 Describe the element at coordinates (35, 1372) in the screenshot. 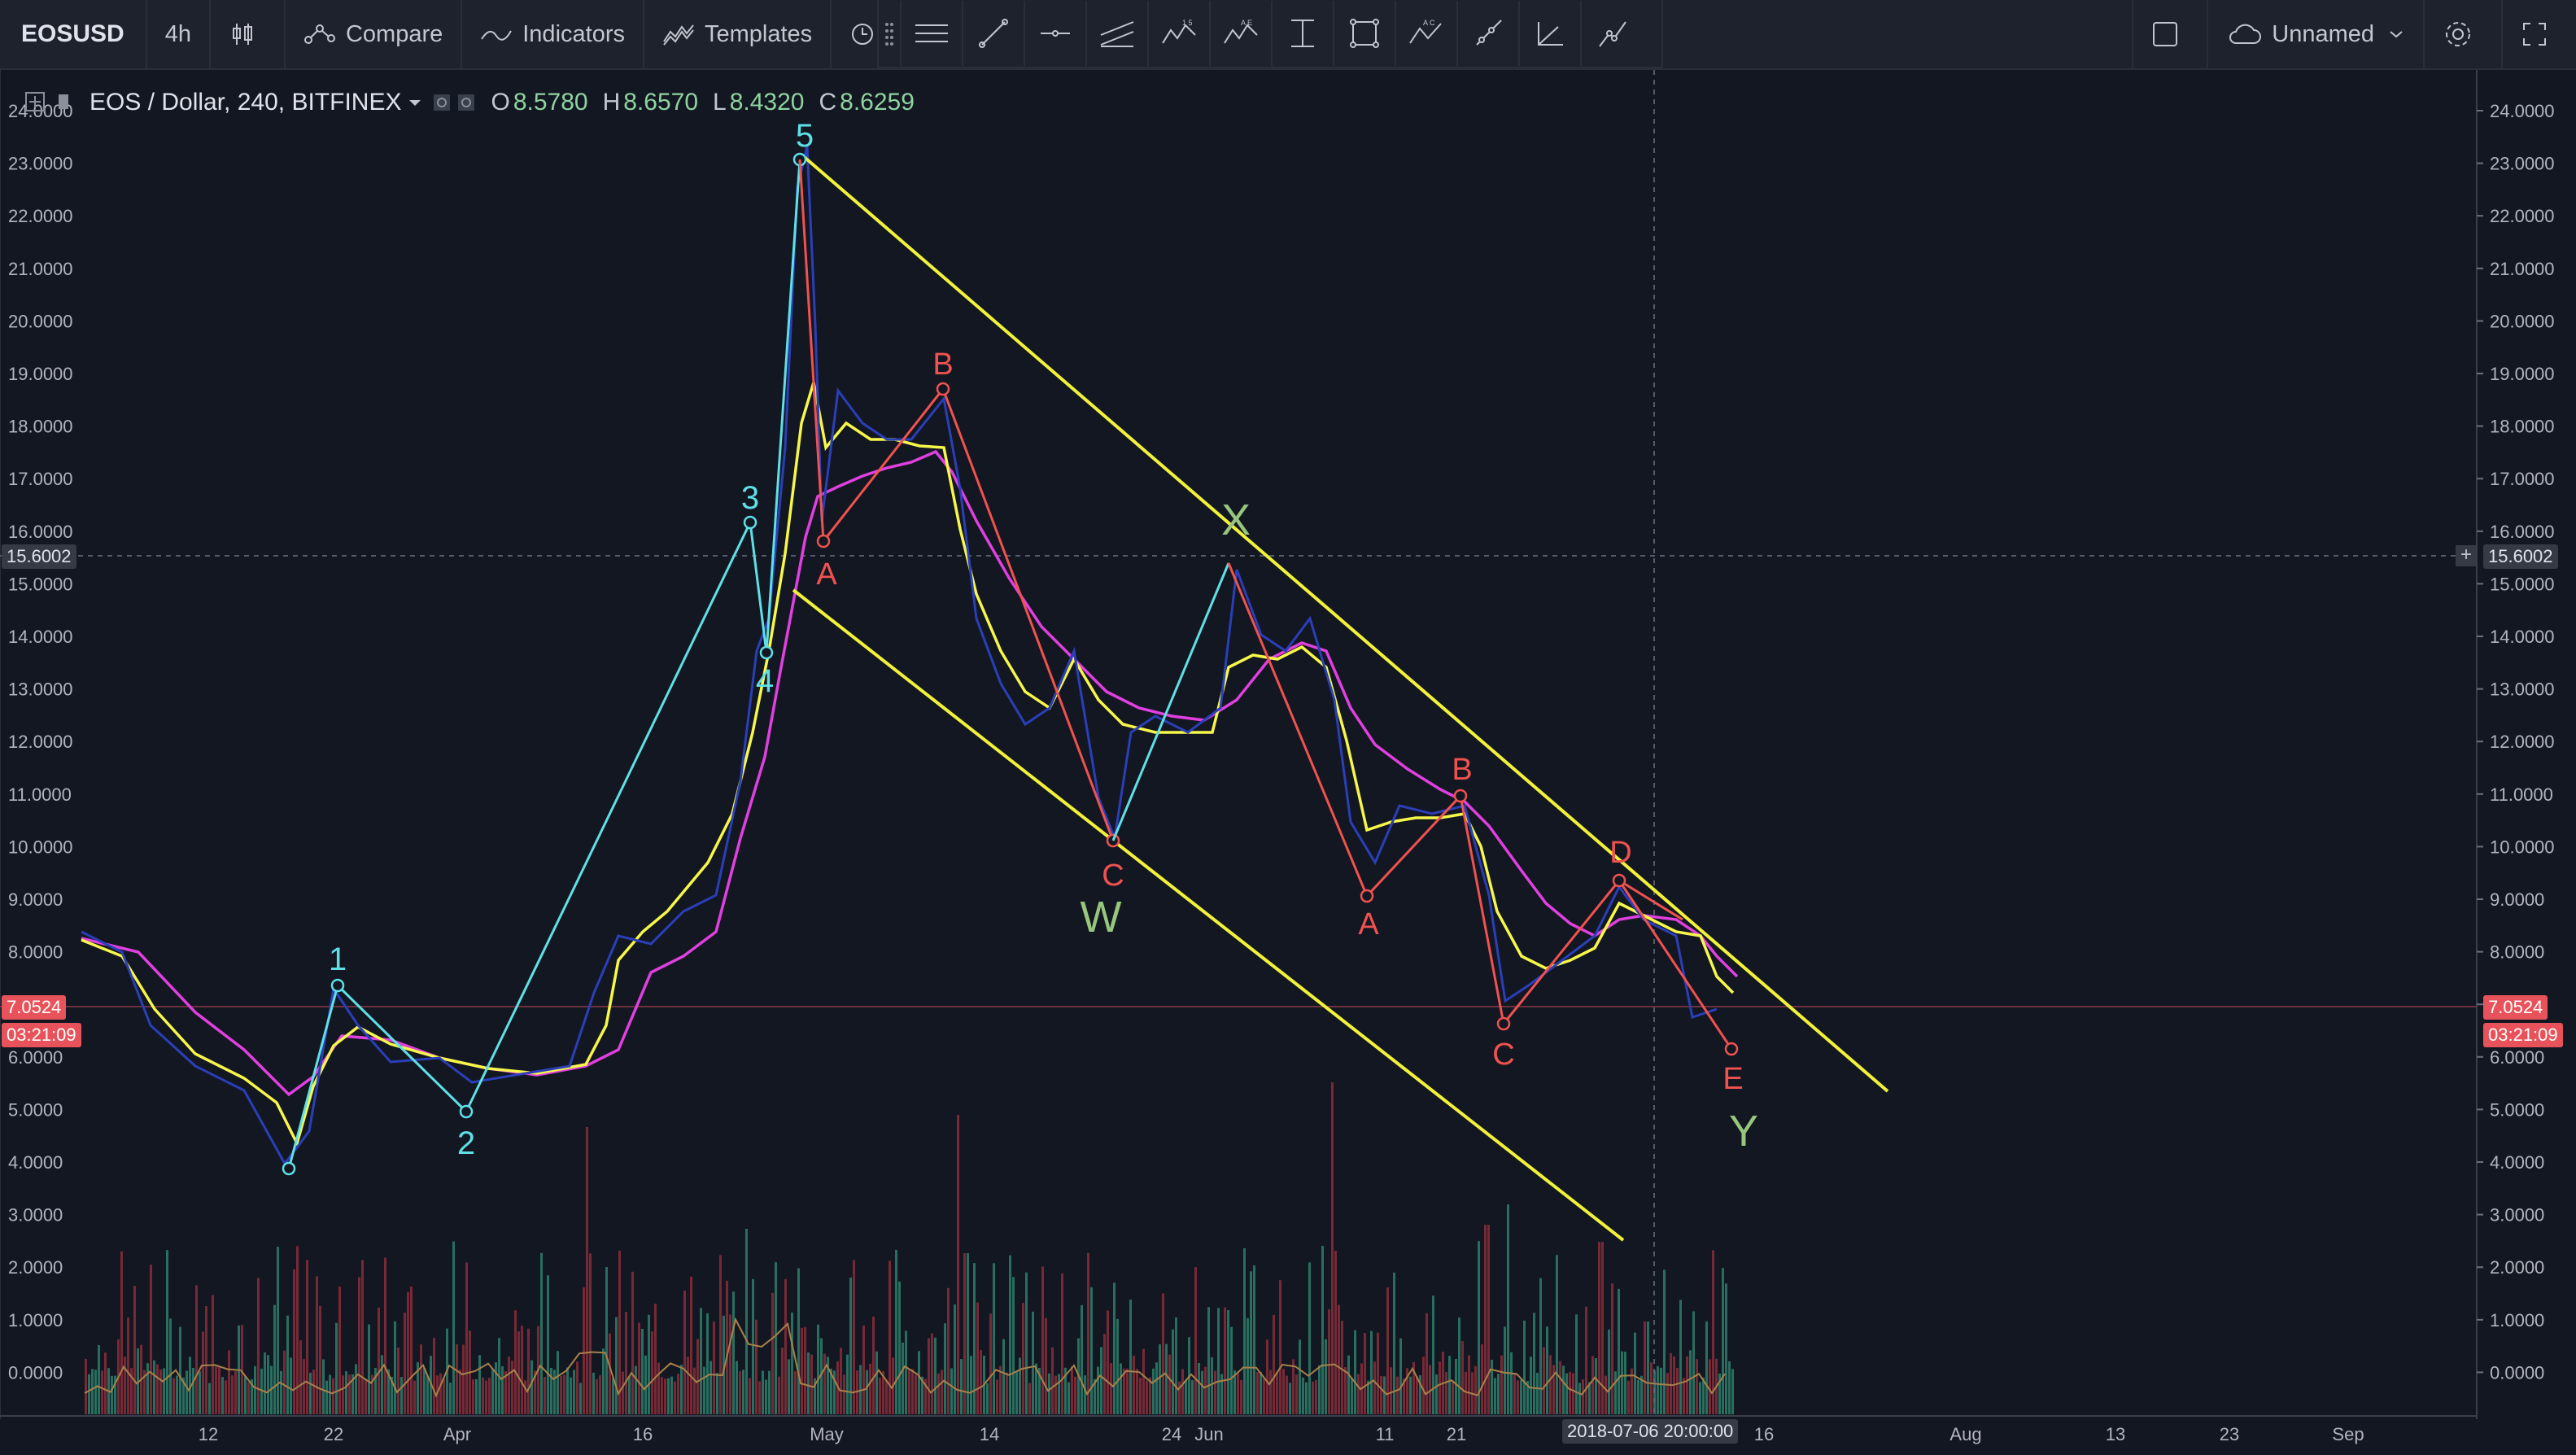

I see `price-tick-left: 0.0000` at that location.